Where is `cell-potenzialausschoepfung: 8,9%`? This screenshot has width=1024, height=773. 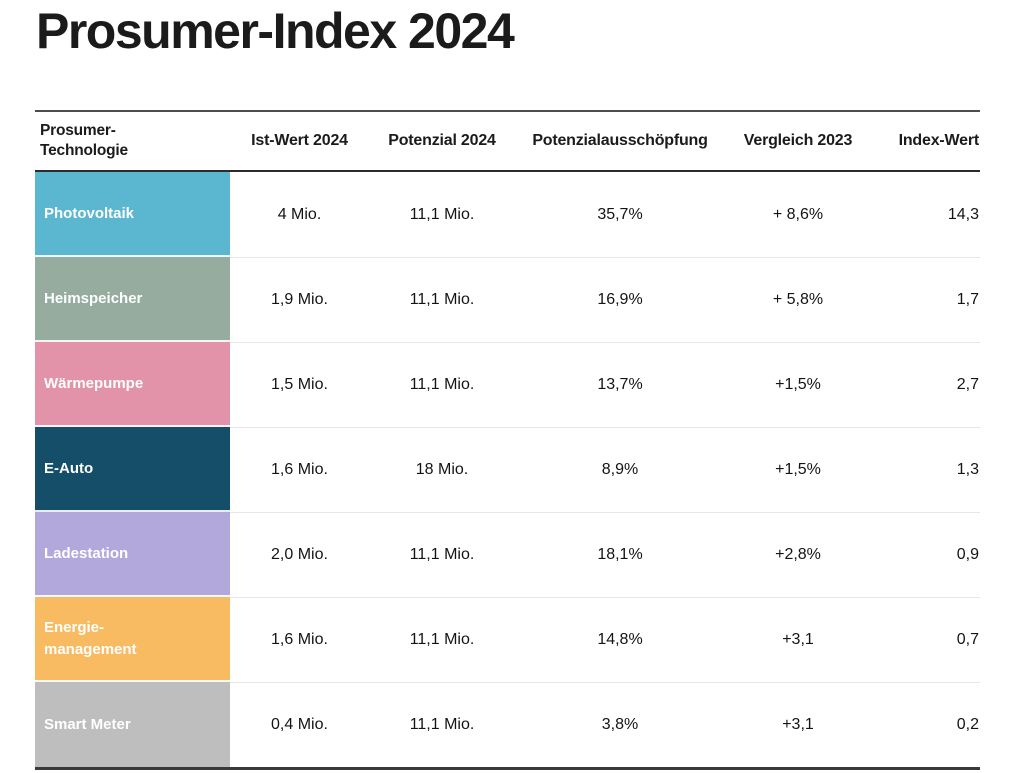 cell-potenzialausschoepfung: 8,9% is located at coordinates (620, 469).